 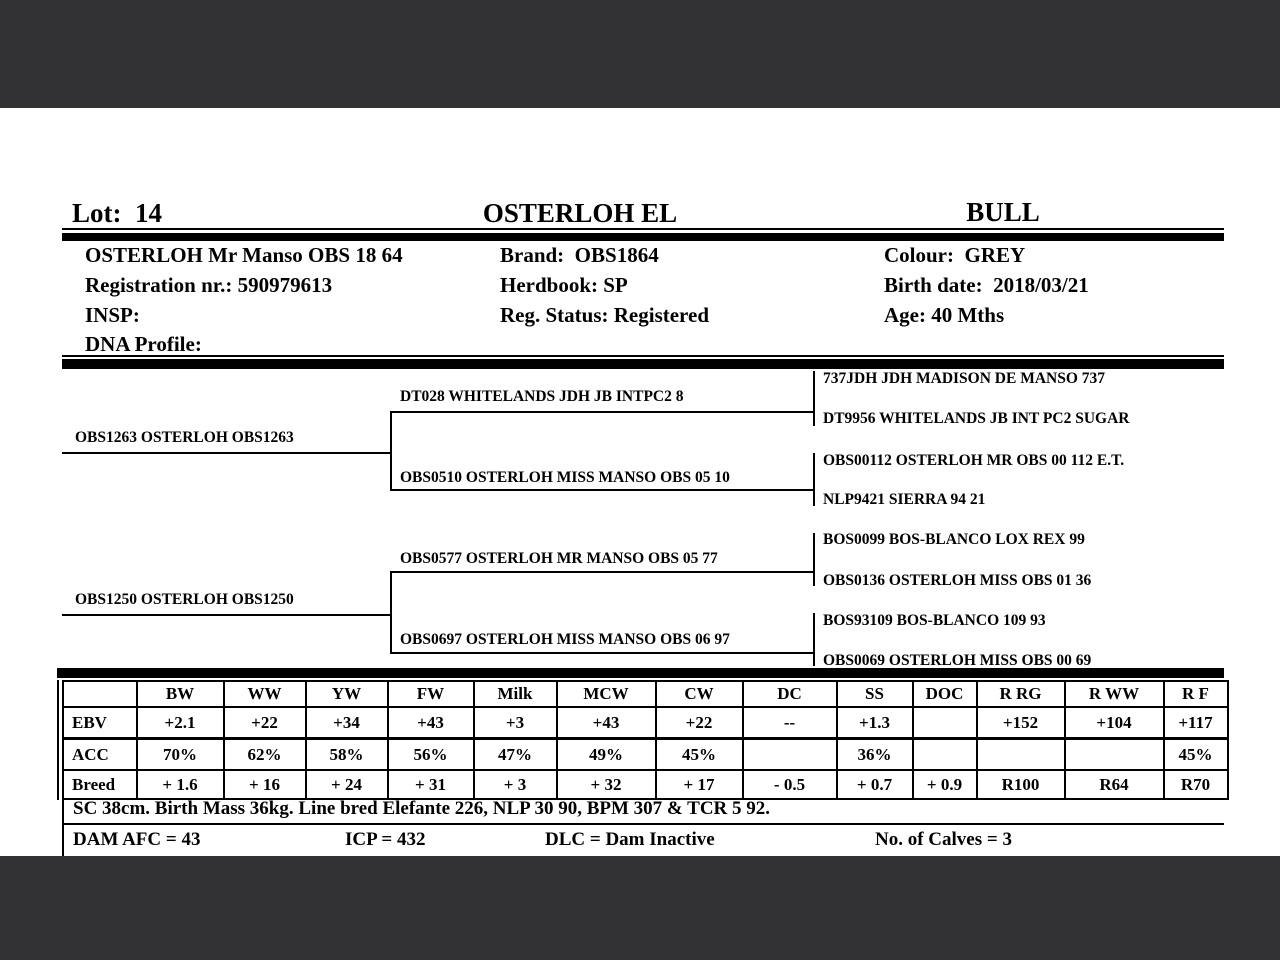 What do you see at coordinates (874, 723) in the screenshot?
I see `ebv-ss: +1.3` at bounding box center [874, 723].